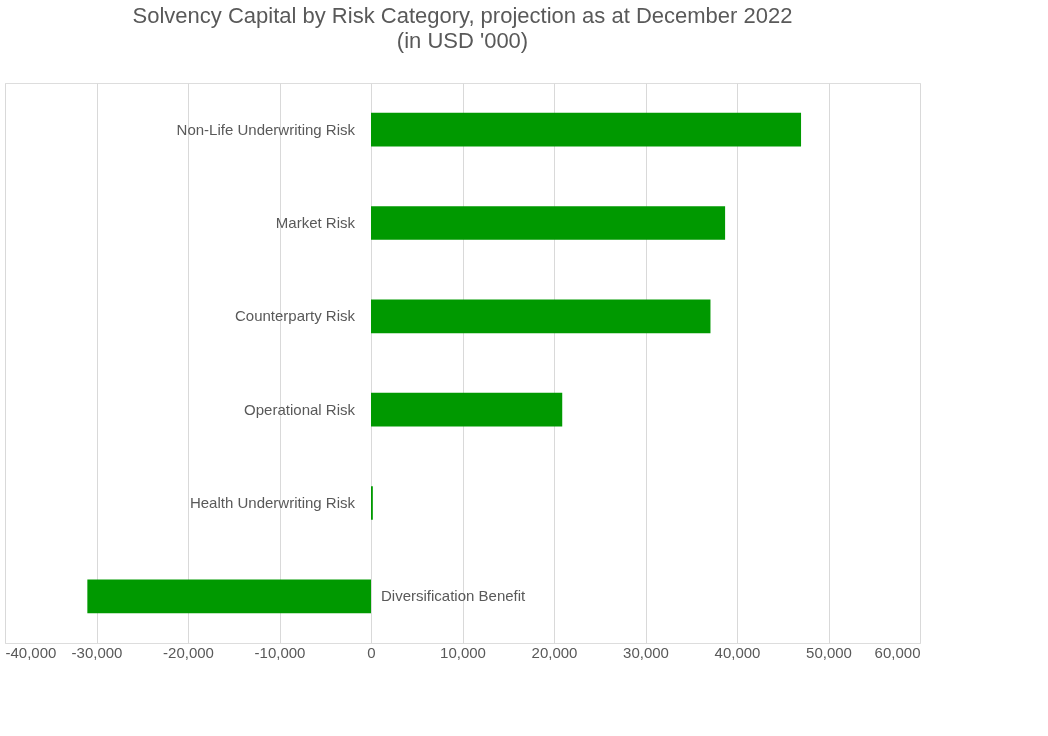  I want to click on x-tick-label: 10,000, so click(463, 652).